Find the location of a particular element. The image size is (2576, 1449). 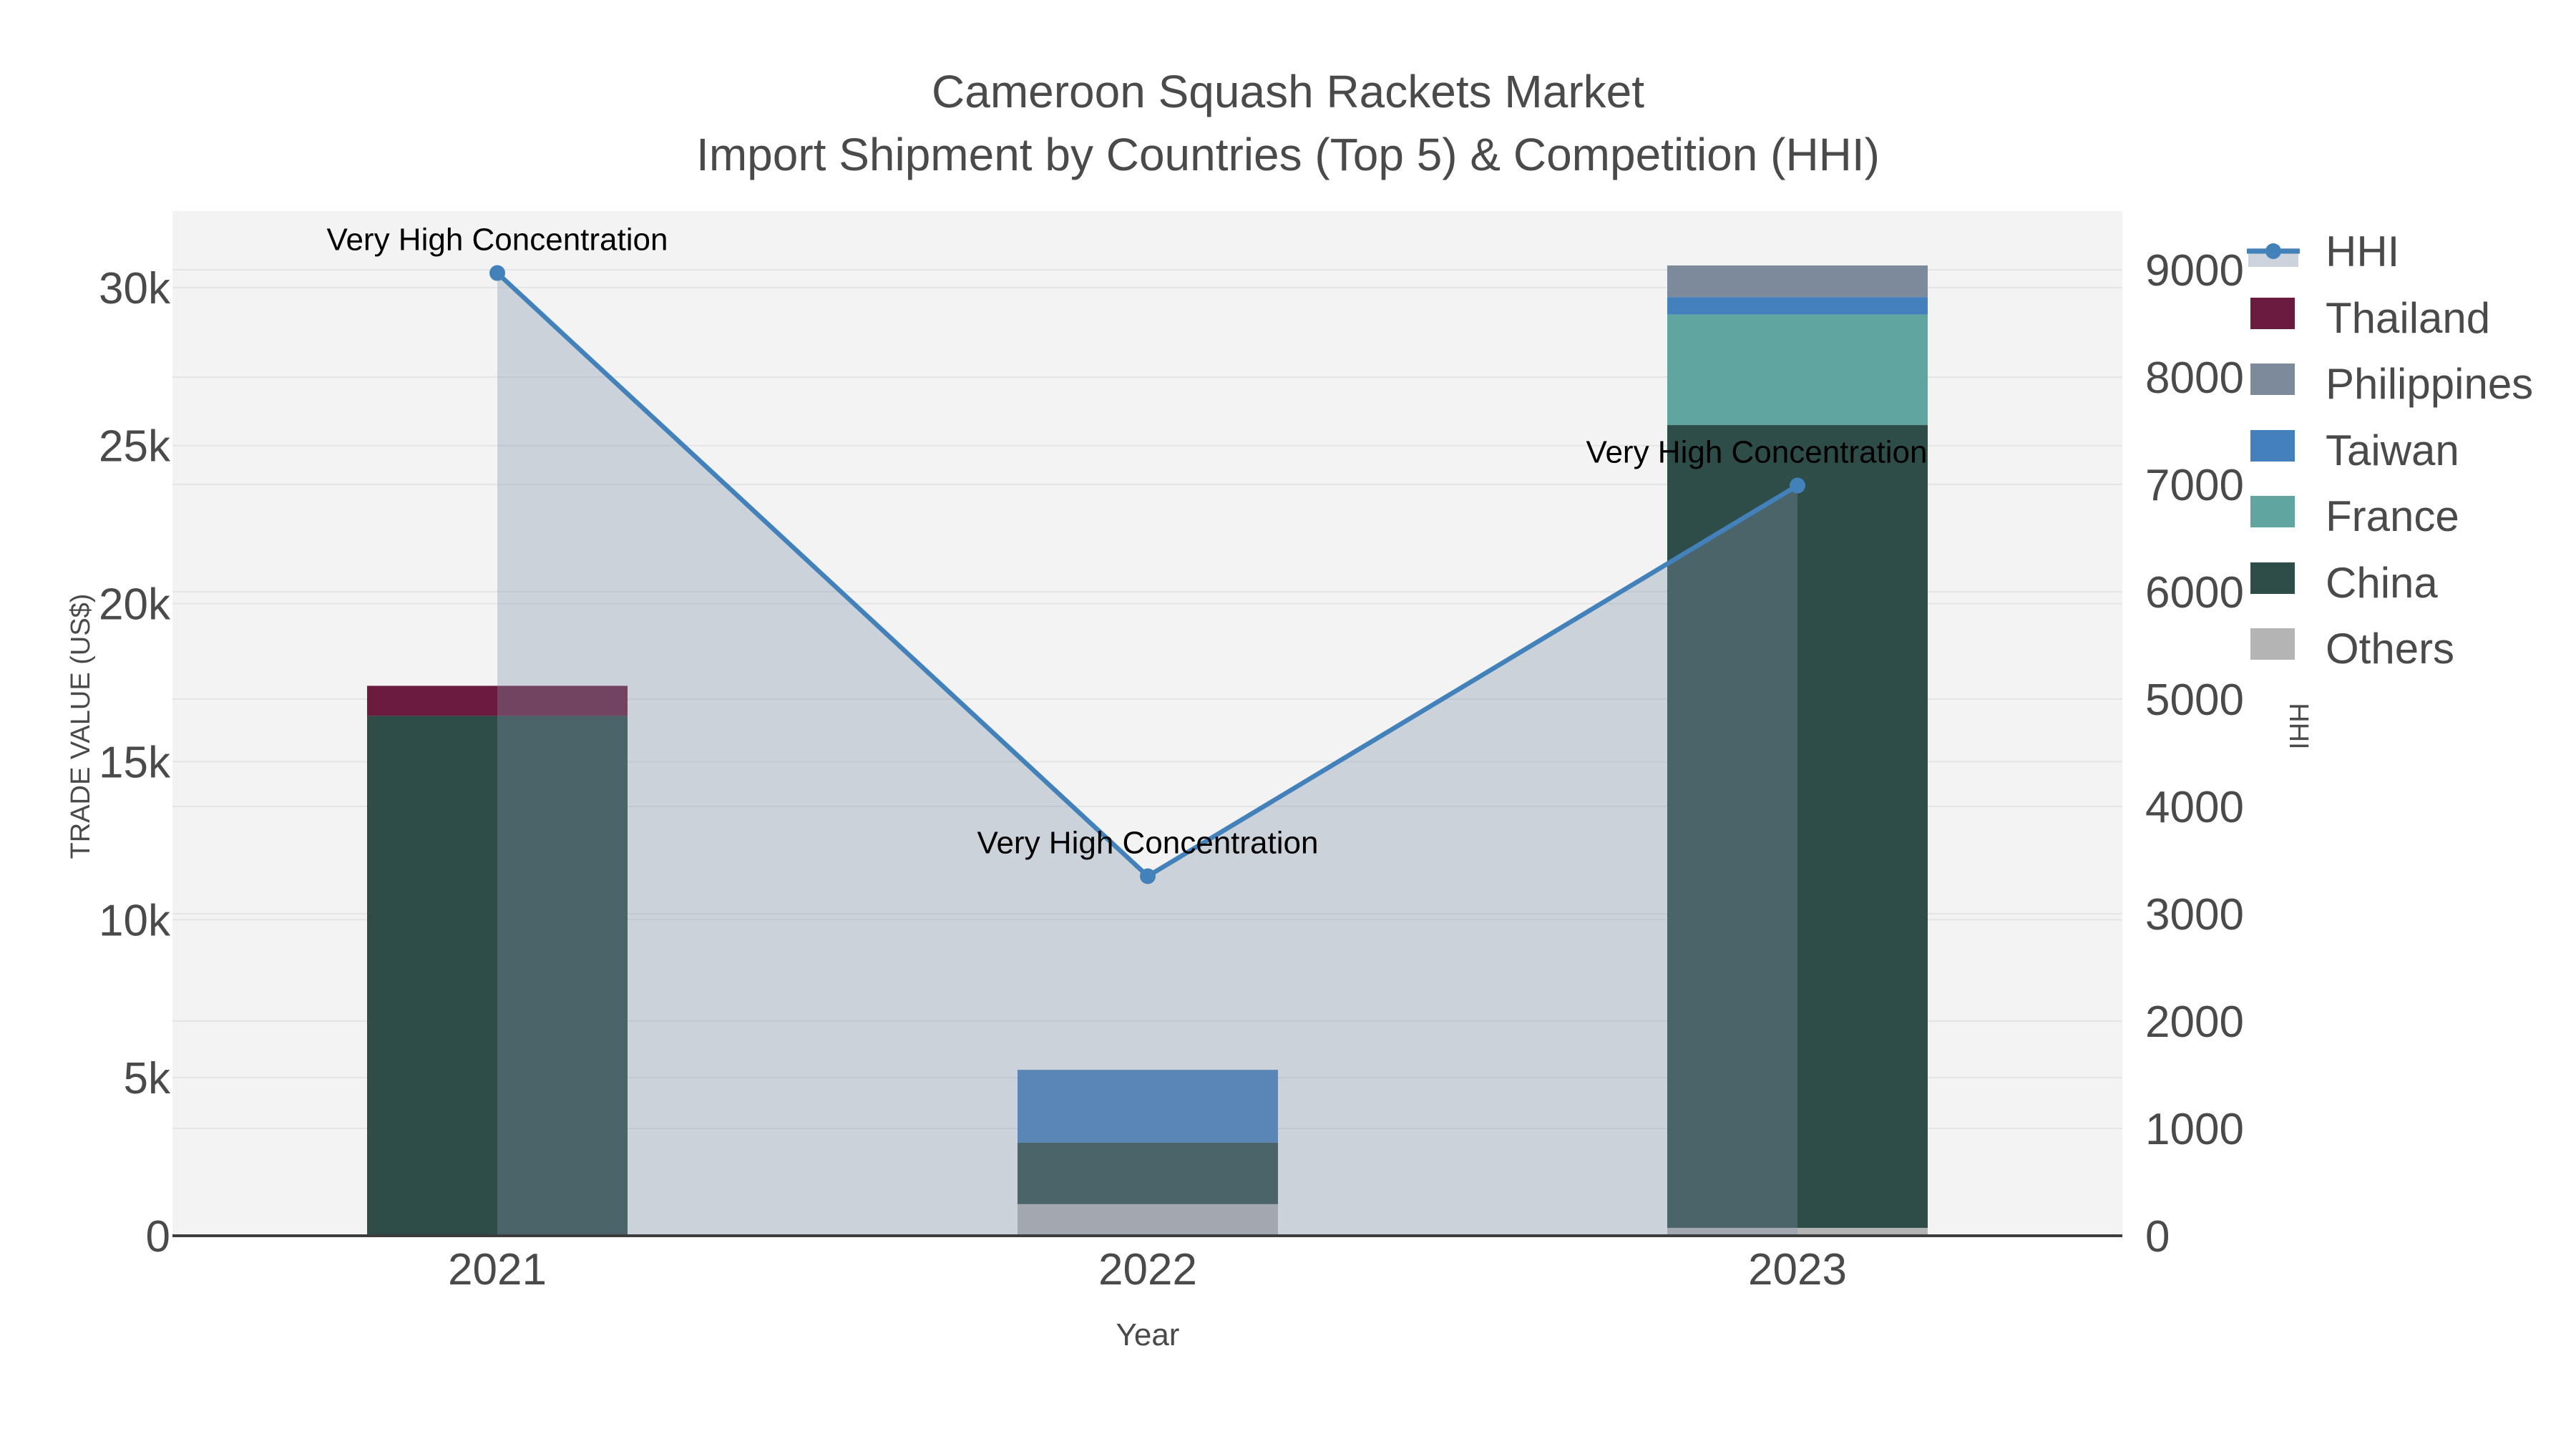

legend-item-others: Others is located at coordinates (2352, 649).